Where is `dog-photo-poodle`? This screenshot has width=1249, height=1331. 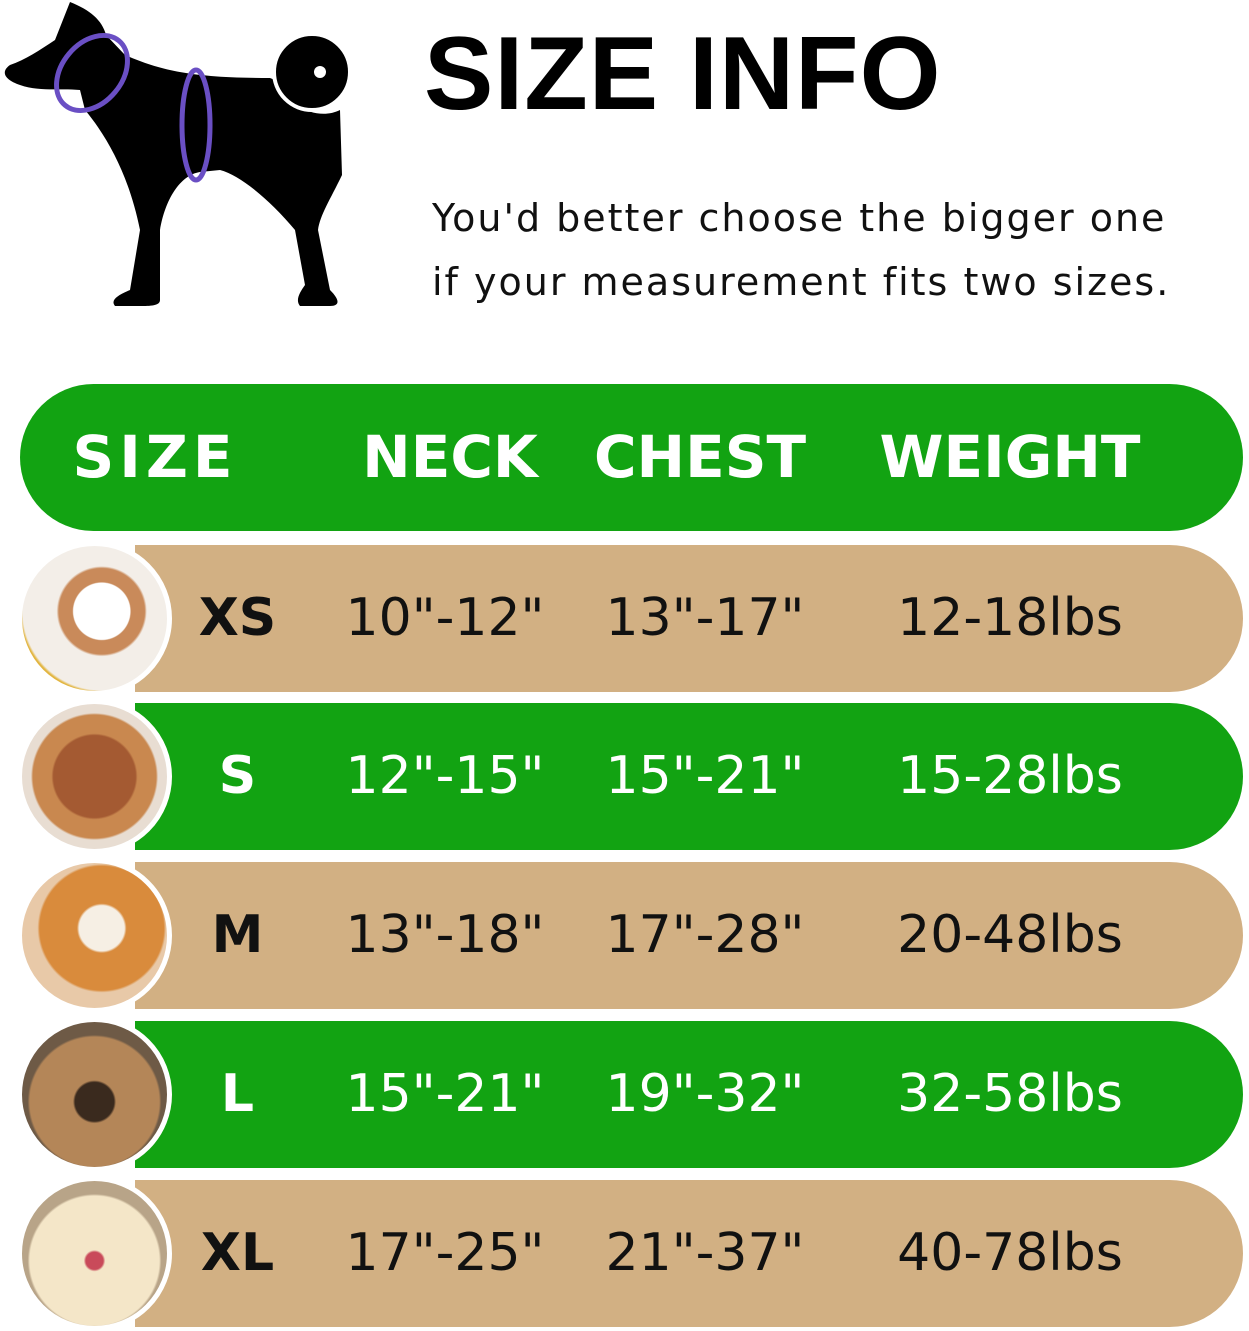 dog-photo-poodle is located at coordinates (94, 776).